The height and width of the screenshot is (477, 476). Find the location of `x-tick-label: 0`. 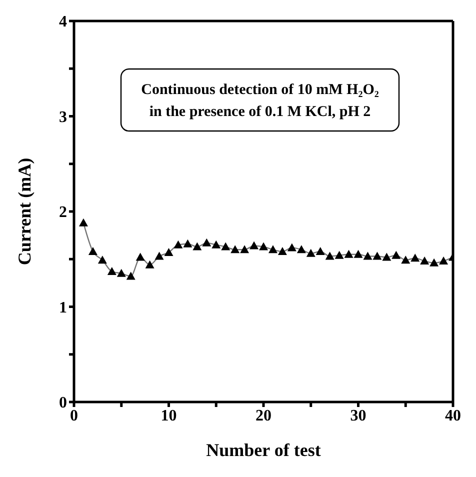

x-tick-label: 0 is located at coordinates (74, 415).